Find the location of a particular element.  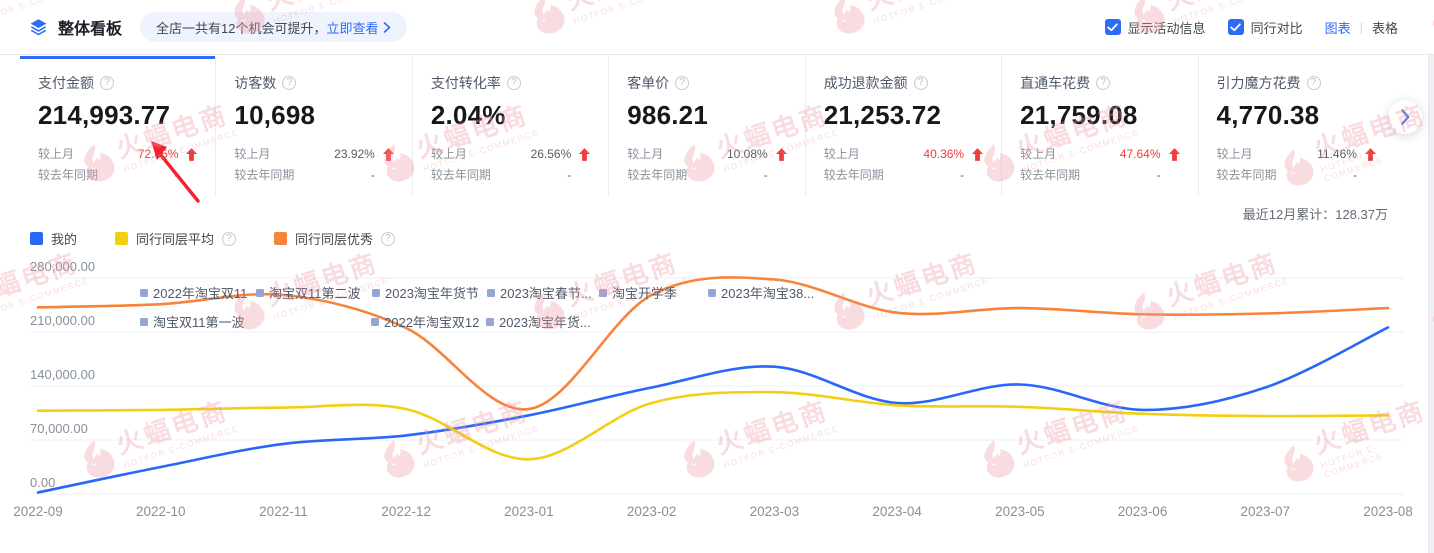

peer-compare-checkbox is located at coordinates (1235, 27).